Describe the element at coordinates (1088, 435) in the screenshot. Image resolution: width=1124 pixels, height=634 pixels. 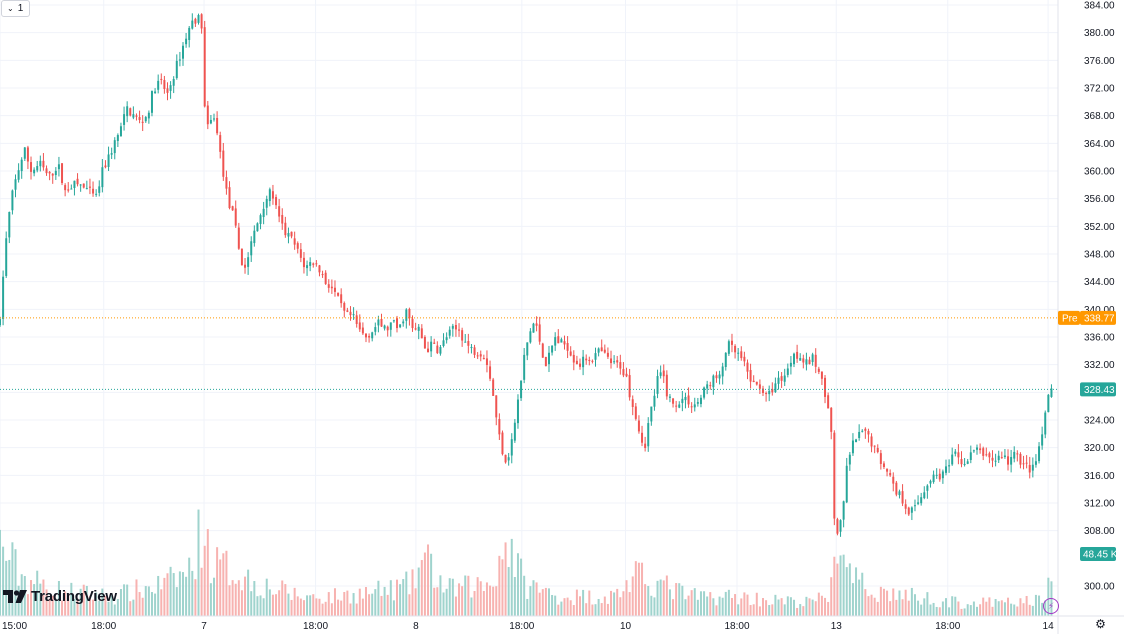
I see `price-badges: Pre 338.77 328.43 48.45 K` at that location.